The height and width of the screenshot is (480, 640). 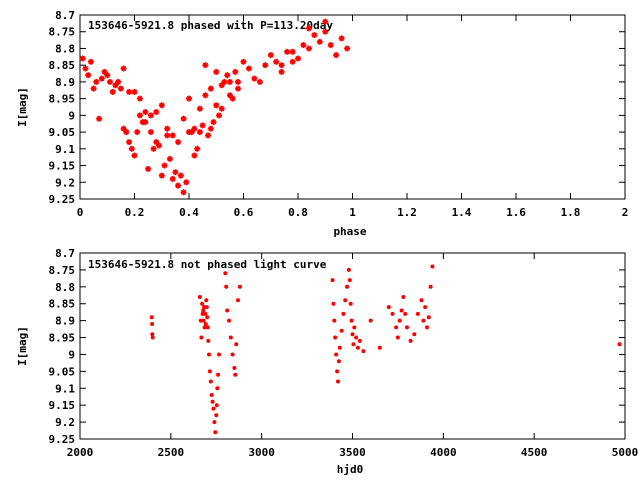 I want to click on x-tick-label: 0.8, so click(x=298, y=212).